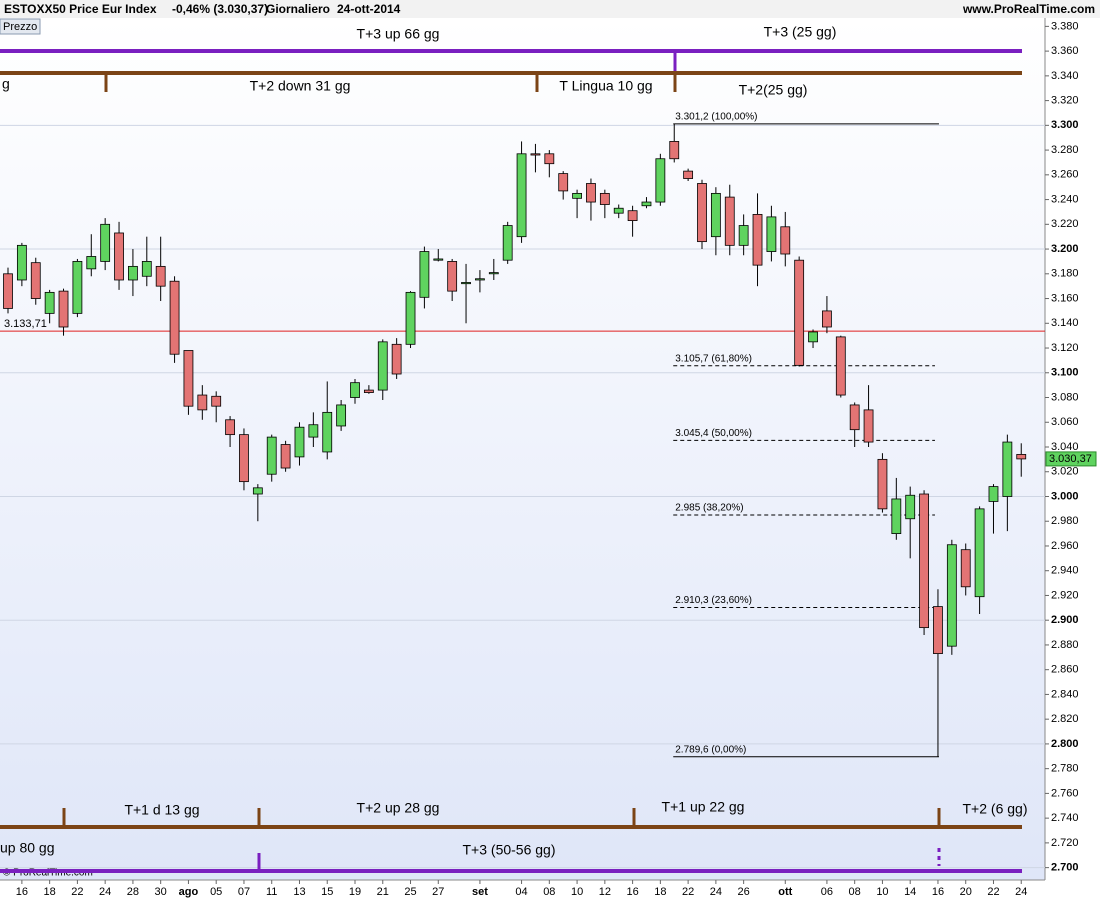  I want to click on reference-label: 3.133,71, so click(25, 324).